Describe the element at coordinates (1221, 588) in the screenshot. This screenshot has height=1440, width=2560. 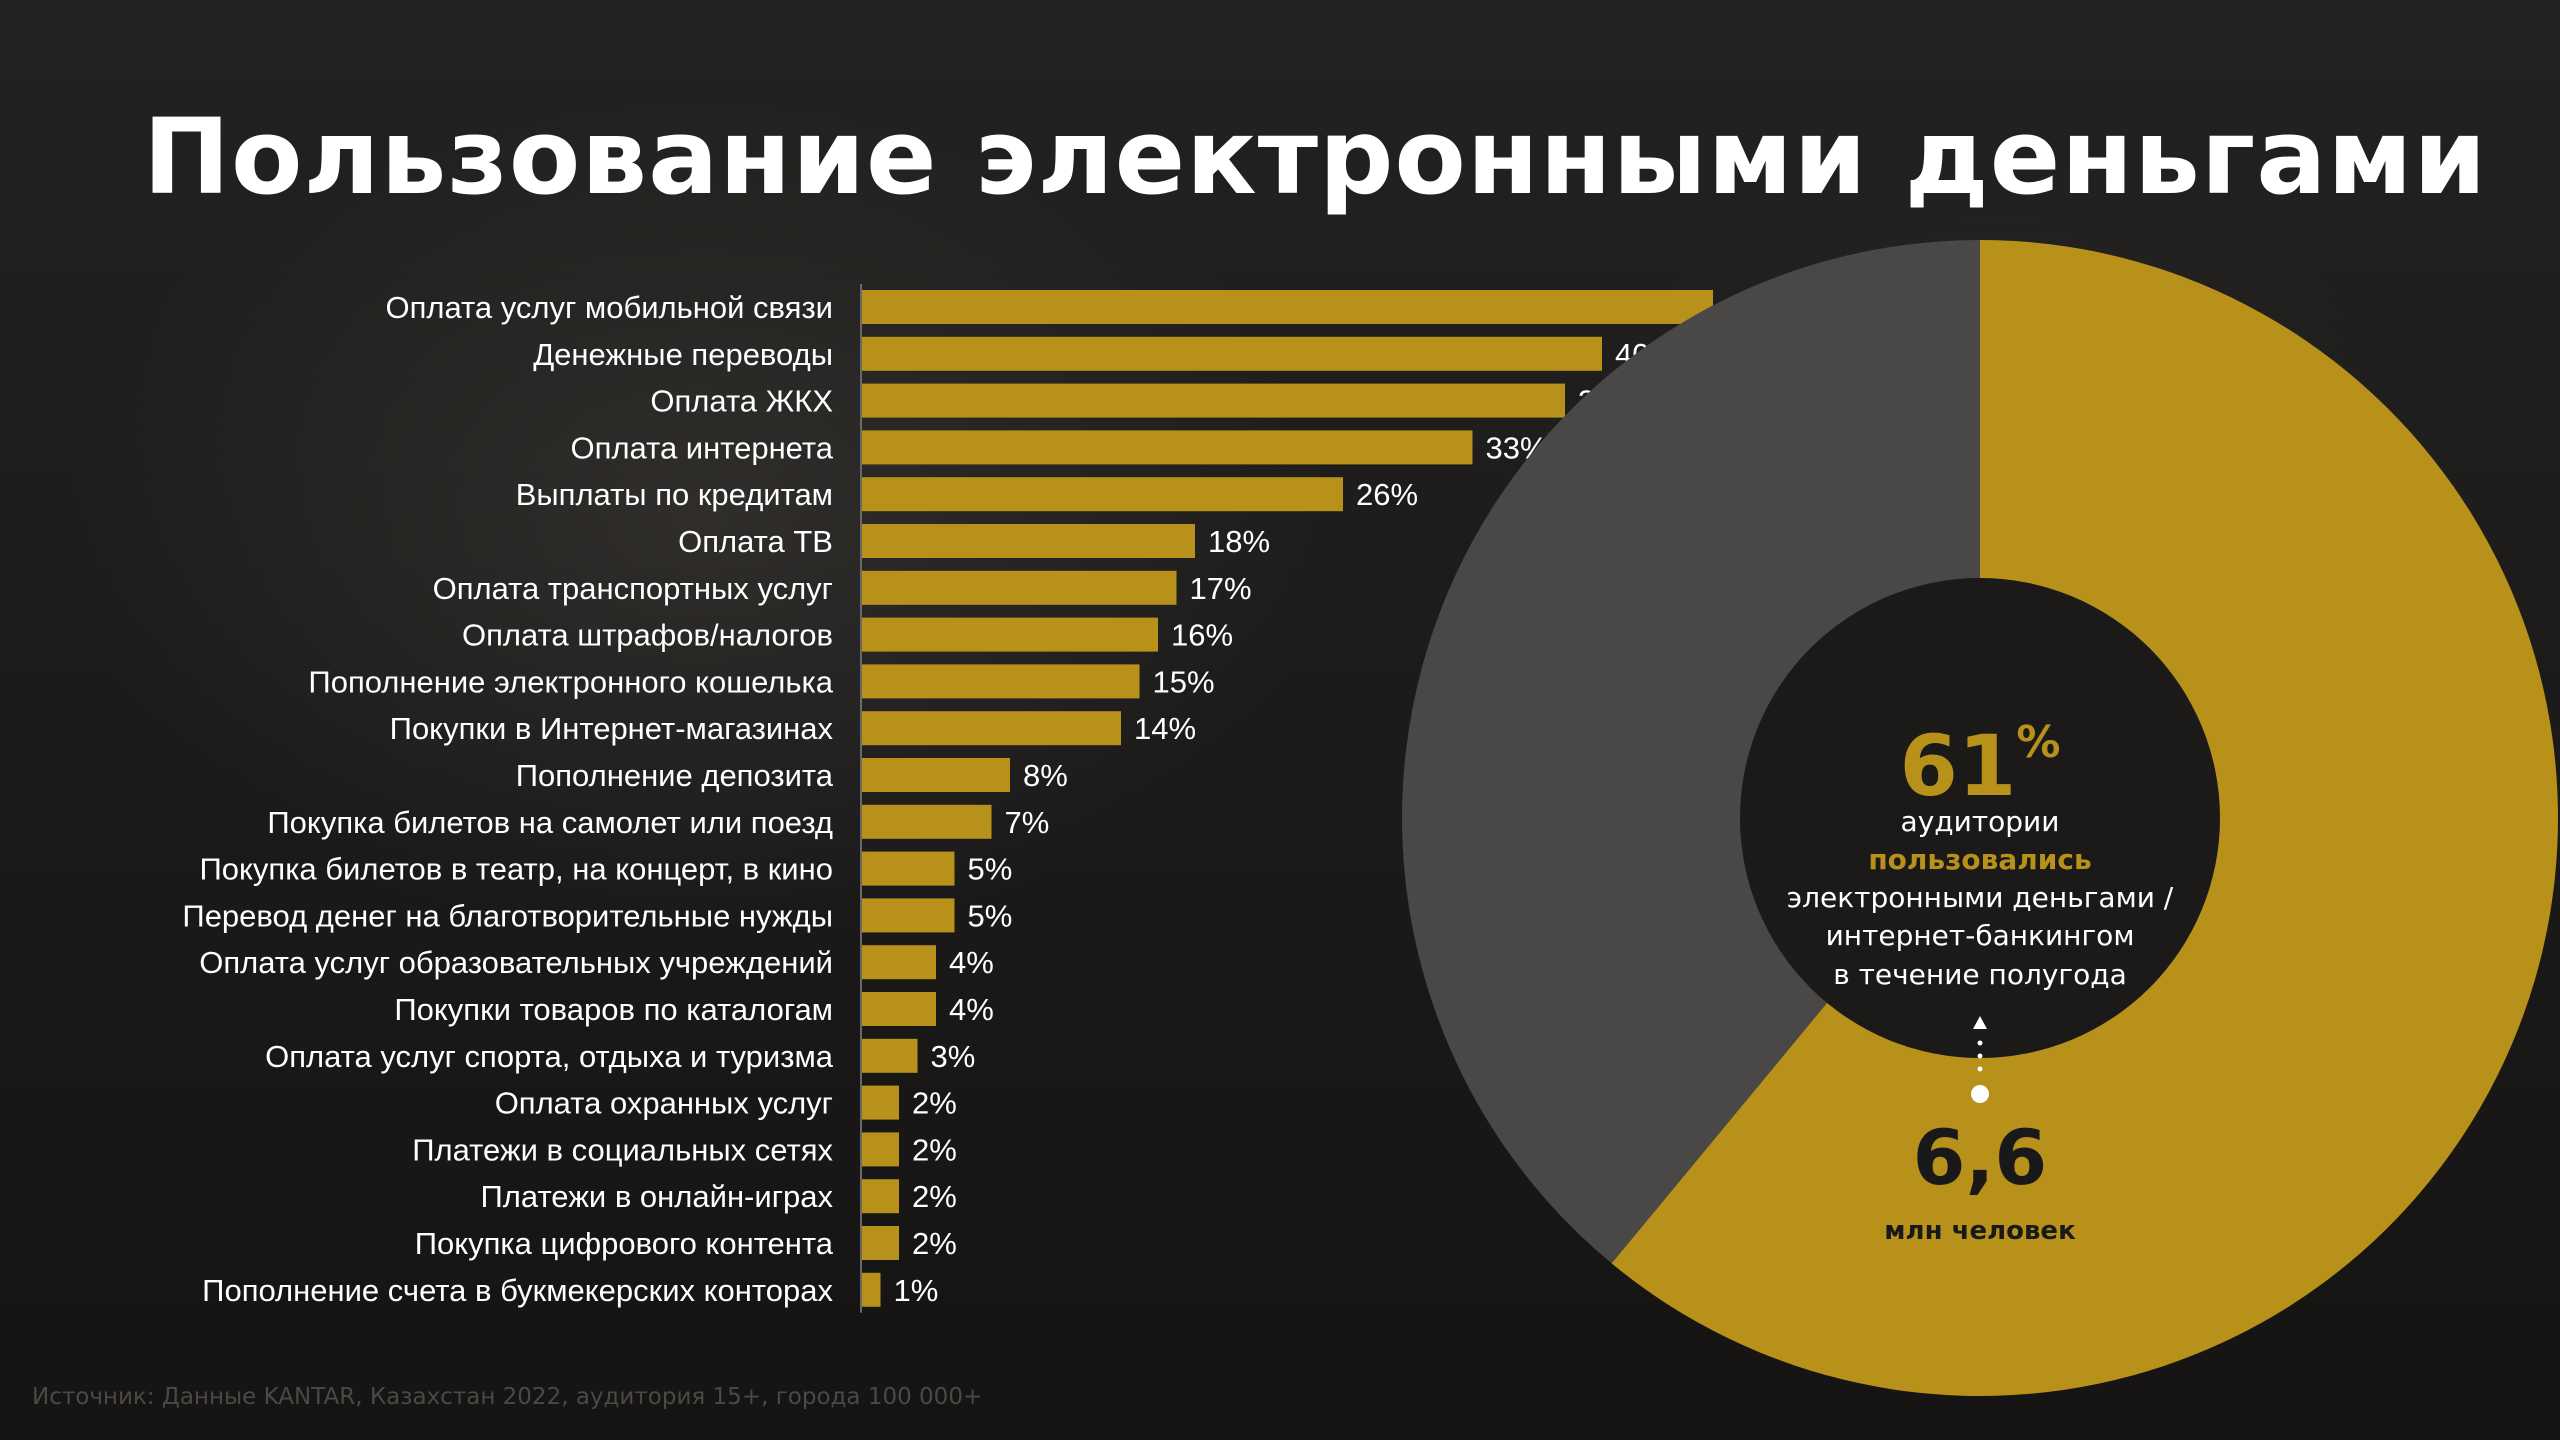
I see `value-label: 17%` at that location.